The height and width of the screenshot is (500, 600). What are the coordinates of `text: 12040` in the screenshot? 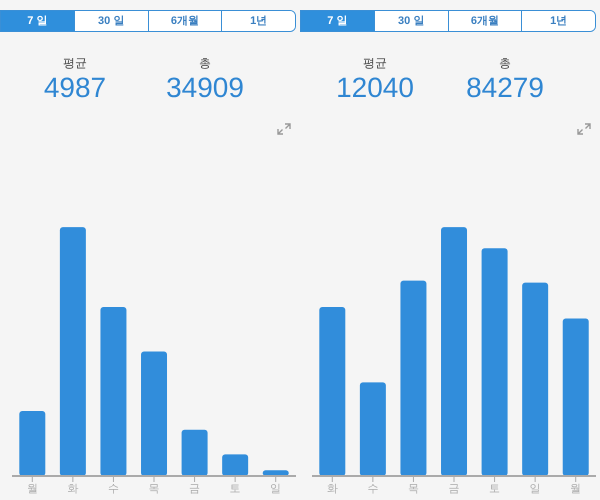 It's located at (375, 88).